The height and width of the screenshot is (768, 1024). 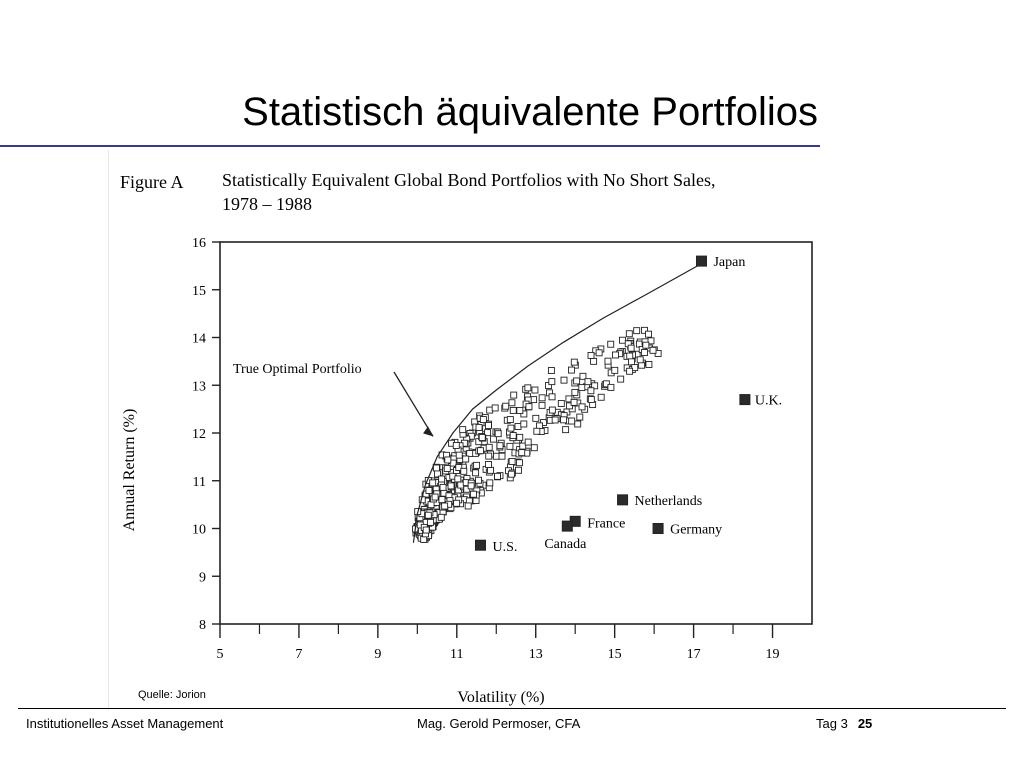 What do you see at coordinates (199, 243) in the screenshot?
I see `y-tick-label: 16` at bounding box center [199, 243].